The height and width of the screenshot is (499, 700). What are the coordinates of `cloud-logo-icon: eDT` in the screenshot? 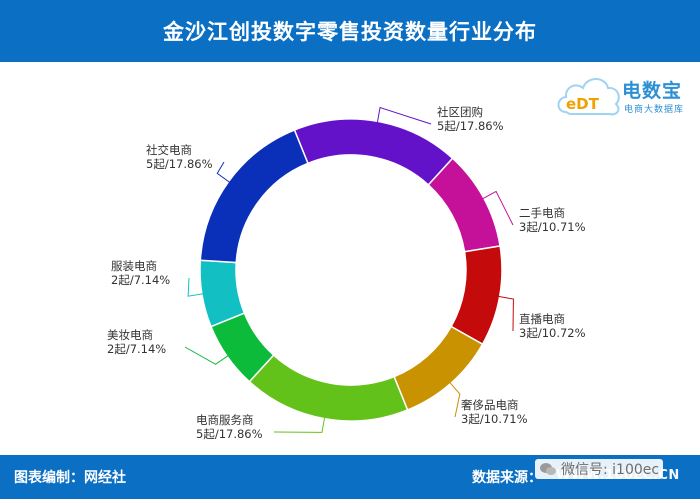 It's located at (588, 97).